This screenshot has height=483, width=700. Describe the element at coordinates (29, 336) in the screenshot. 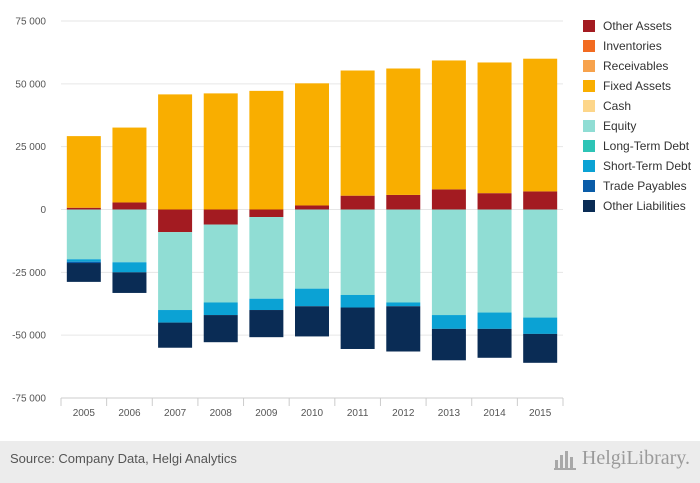

I see `y-tick-label: -50 000` at that location.